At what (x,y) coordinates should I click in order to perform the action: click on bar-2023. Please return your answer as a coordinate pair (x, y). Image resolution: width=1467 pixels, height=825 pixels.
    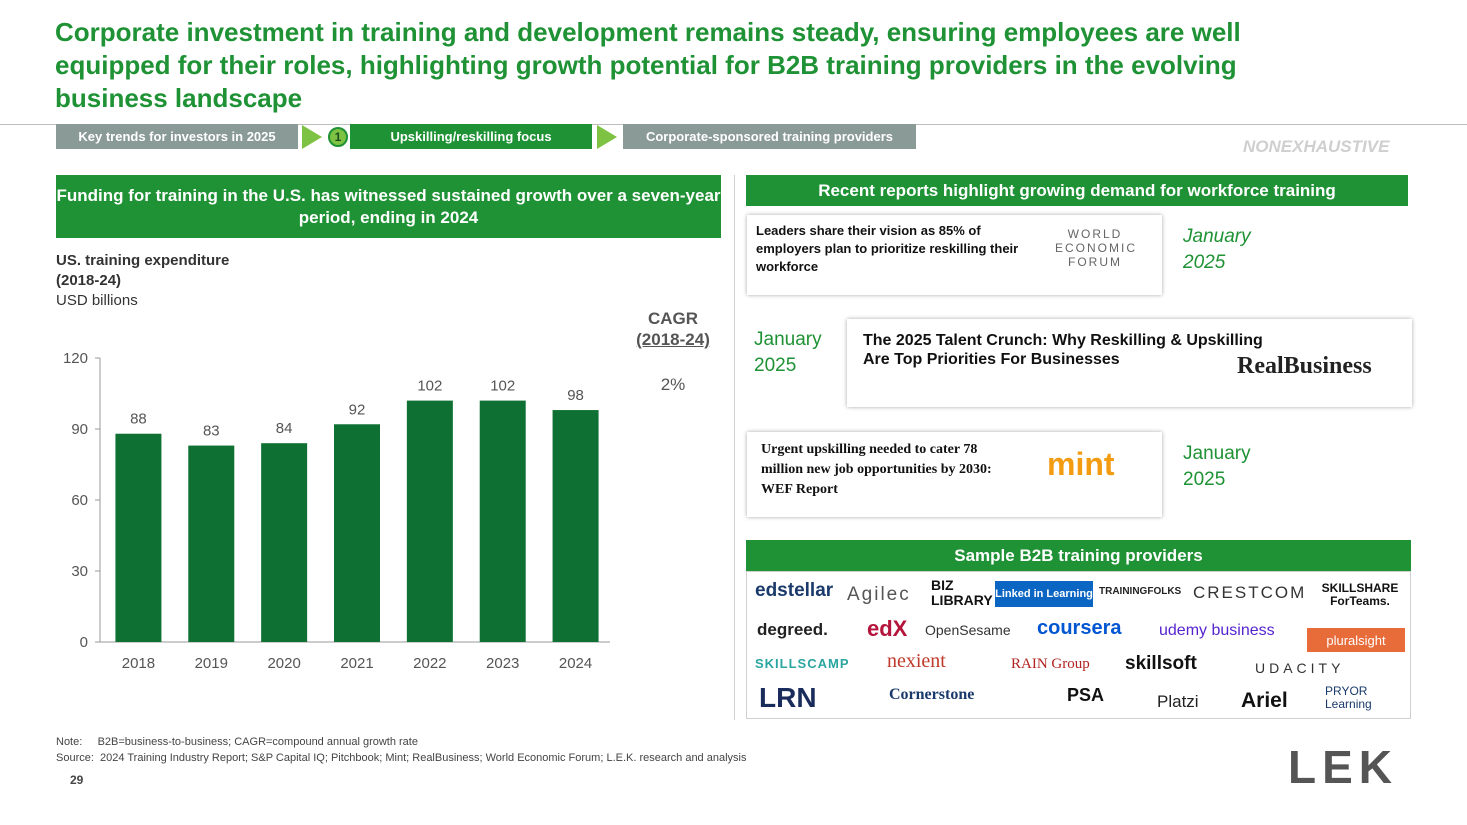
    Looking at the image, I should click on (502, 521).